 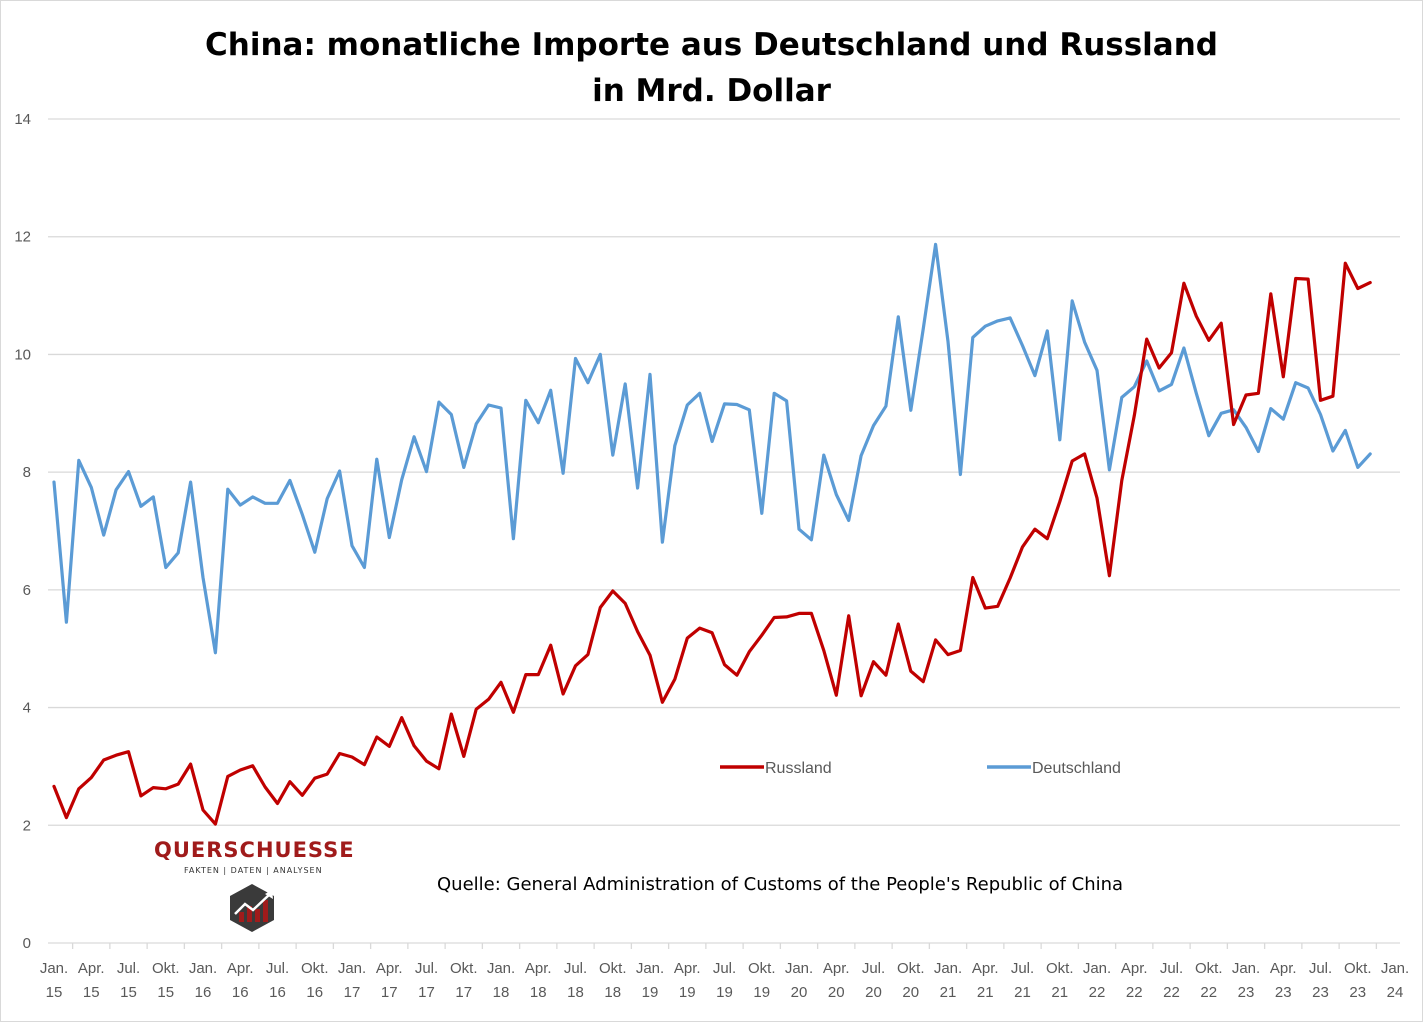 What do you see at coordinates (798, 768) in the screenshot?
I see `legend-label: Russland` at bounding box center [798, 768].